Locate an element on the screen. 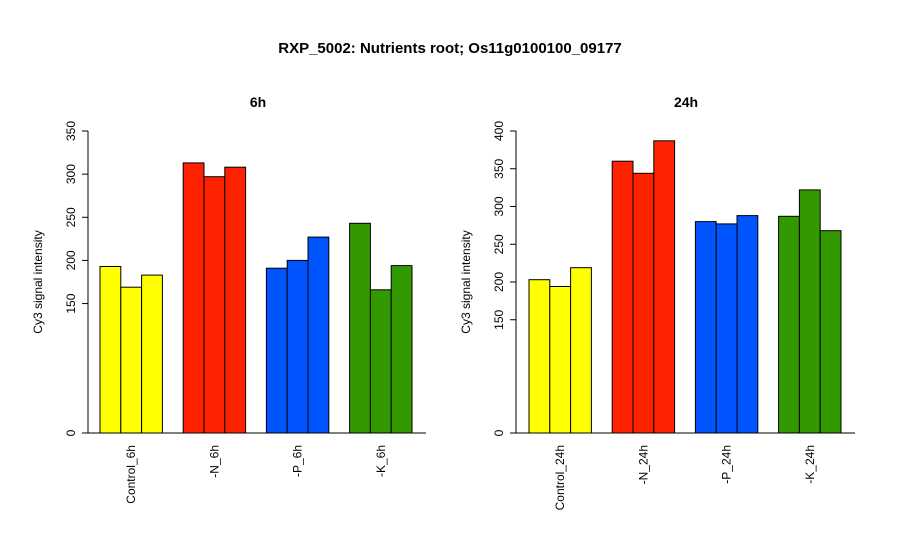 The width and height of the screenshot is (900, 550). x-tick-label: -N_24h is located at coordinates (643, 464).